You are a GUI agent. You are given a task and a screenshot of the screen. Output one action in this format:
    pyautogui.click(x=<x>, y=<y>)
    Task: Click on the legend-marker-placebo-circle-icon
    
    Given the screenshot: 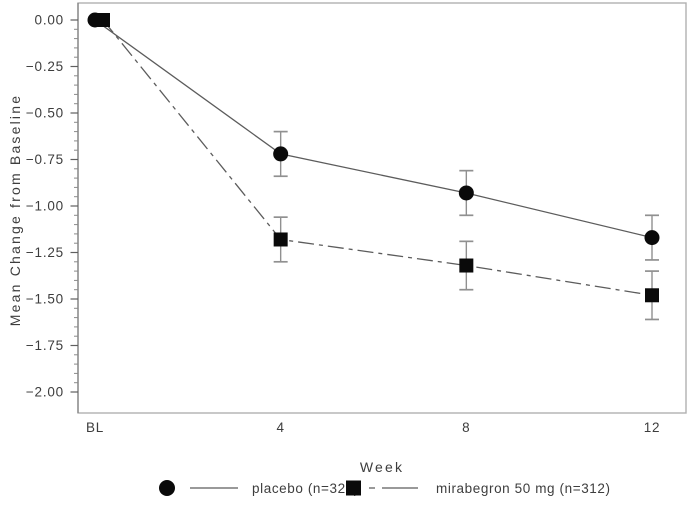 What is the action you would take?
    pyautogui.click(x=167, y=488)
    